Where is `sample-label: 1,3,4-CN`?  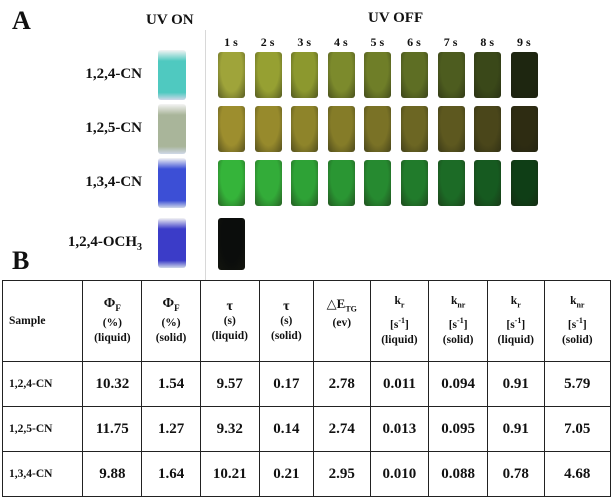
sample-label: 1,3,4-CN is located at coordinates (71, 182).